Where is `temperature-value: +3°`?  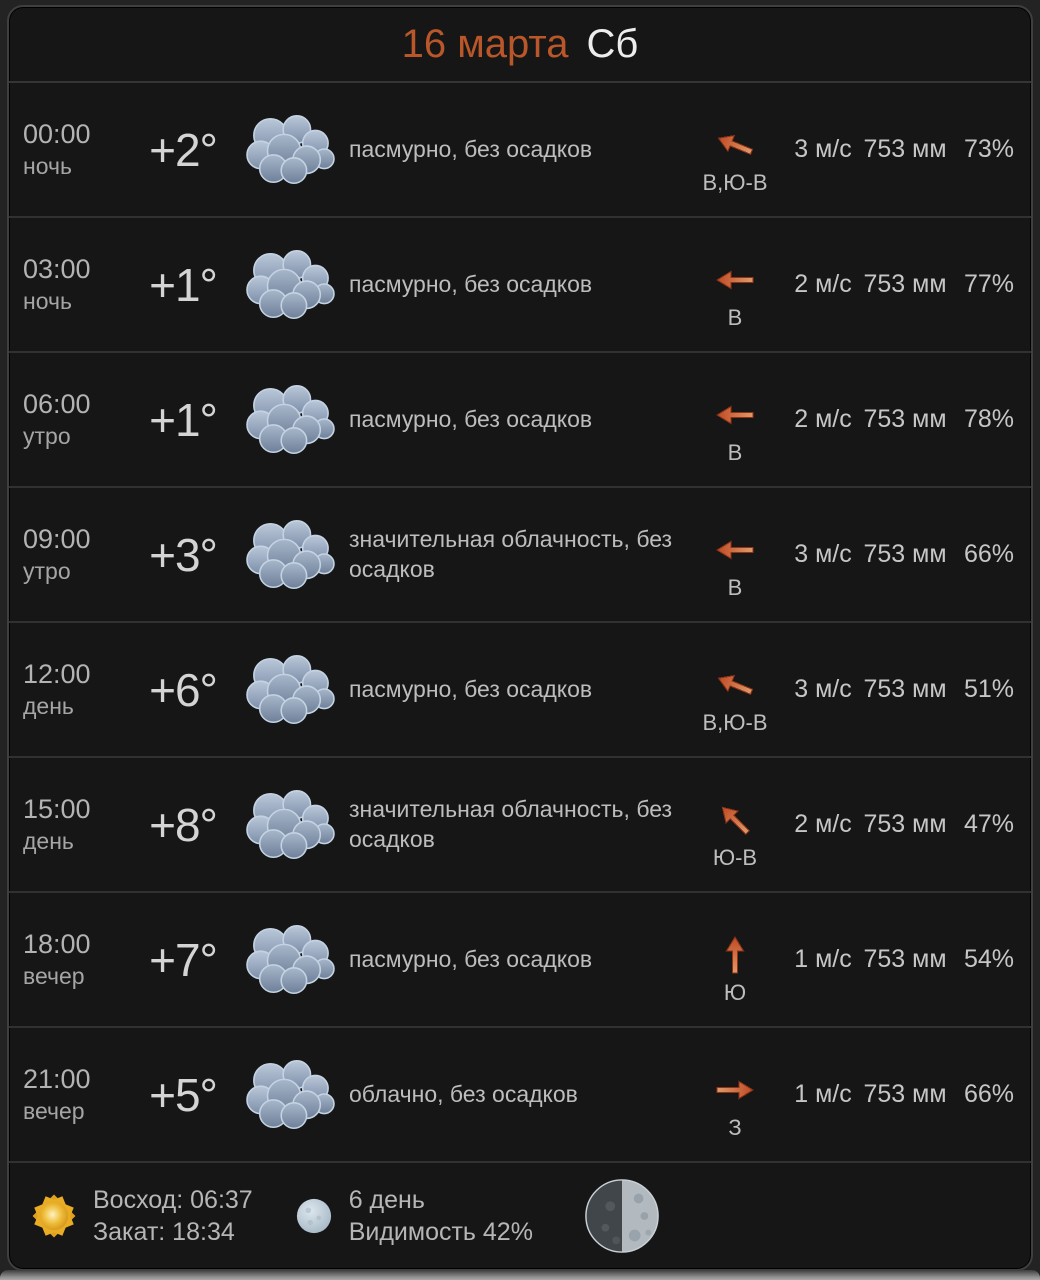 temperature-value: +3° is located at coordinates (183, 554).